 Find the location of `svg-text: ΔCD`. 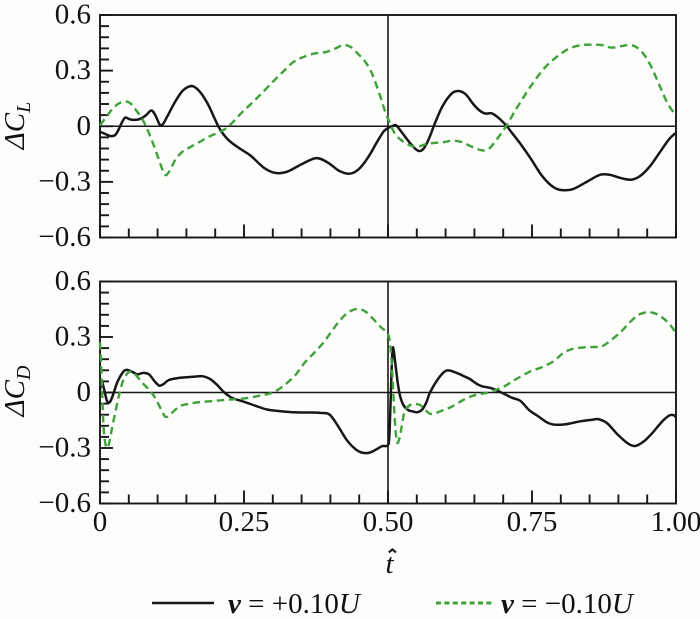

svg-text: ΔCD is located at coordinates (17, 391).